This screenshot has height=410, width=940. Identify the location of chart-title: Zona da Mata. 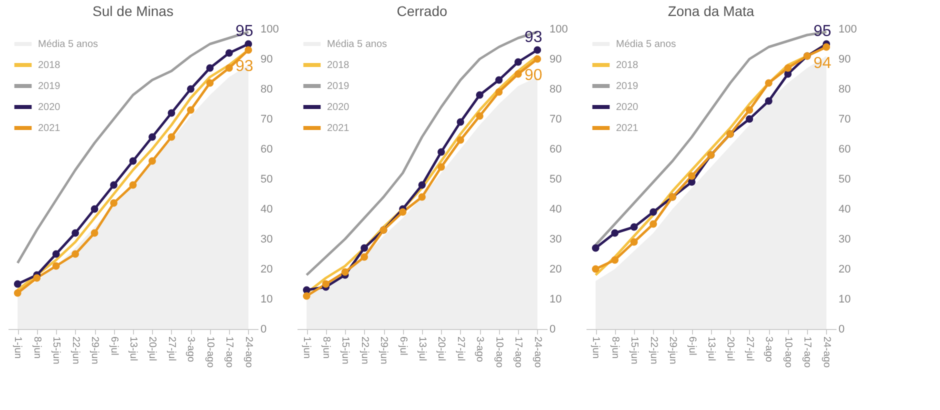
(711, 11).